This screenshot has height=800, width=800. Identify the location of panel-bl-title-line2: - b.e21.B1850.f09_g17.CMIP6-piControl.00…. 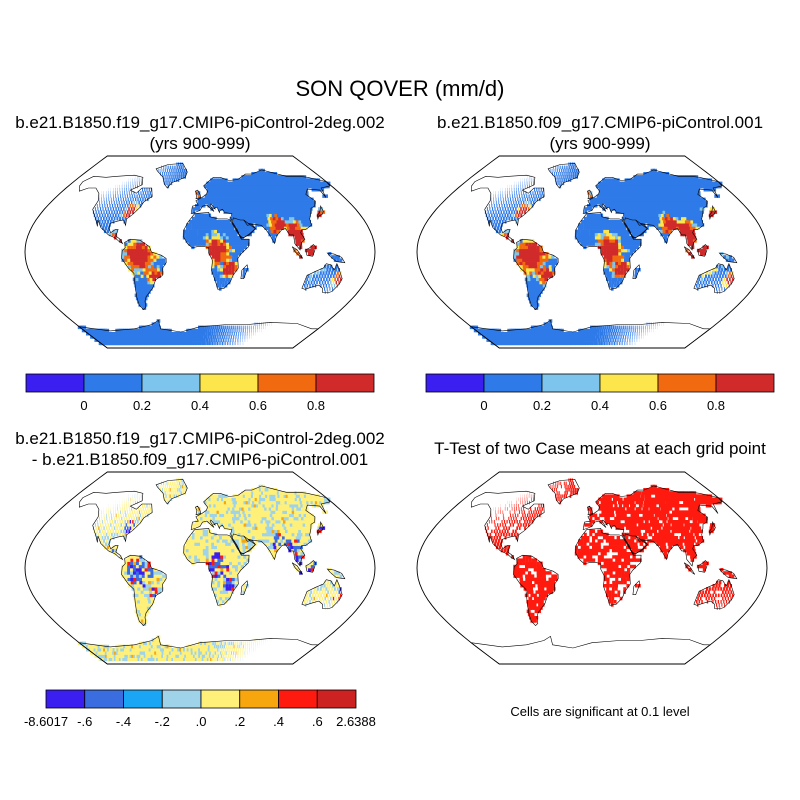
(200, 459).